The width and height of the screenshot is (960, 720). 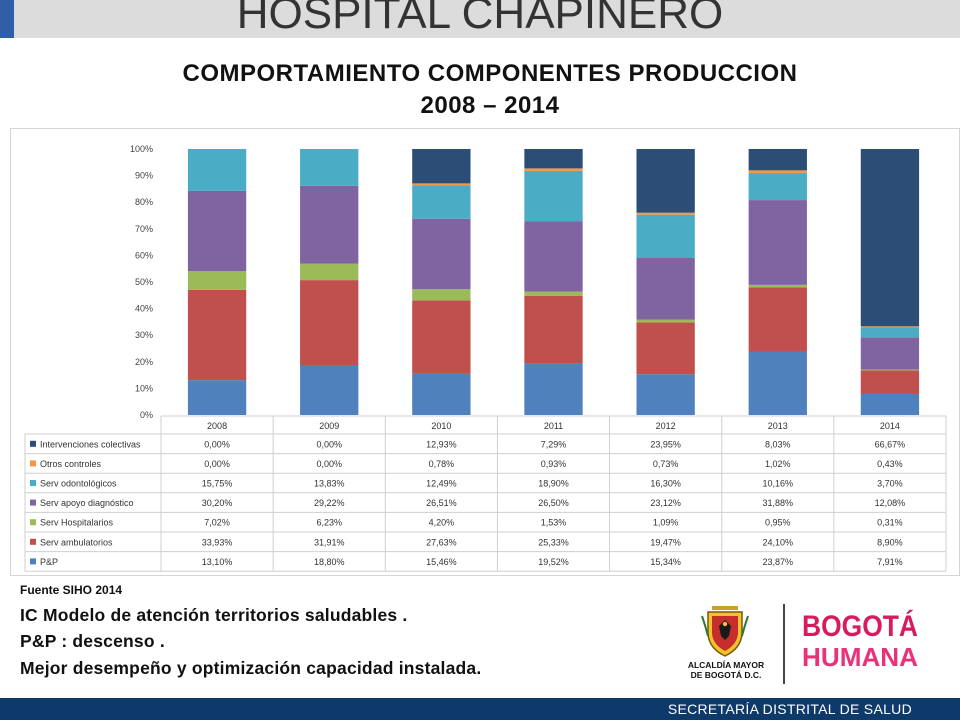 What do you see at coordinates (442, 523) in the screenshot?
I see `data-label: 4,20%` at bounding box center [442, 523].